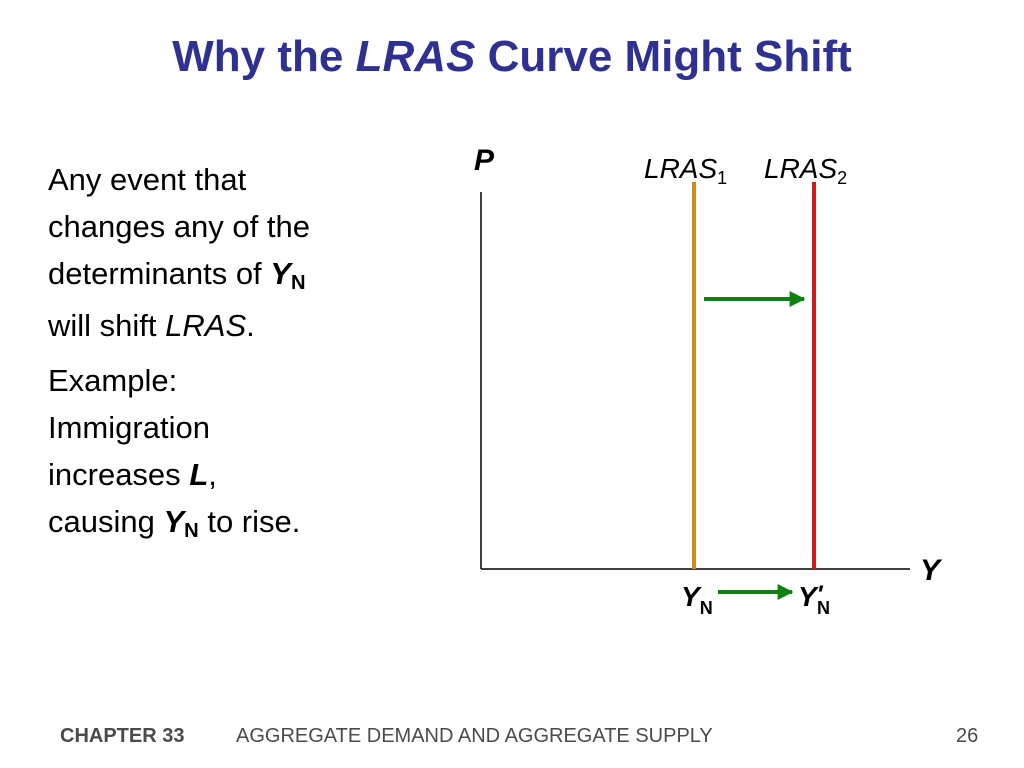 The image size is (1024, 768). Describe the element at coordinates (254, 521) in the screenshot. I see `p2-line4-end: to rise.` at that location.